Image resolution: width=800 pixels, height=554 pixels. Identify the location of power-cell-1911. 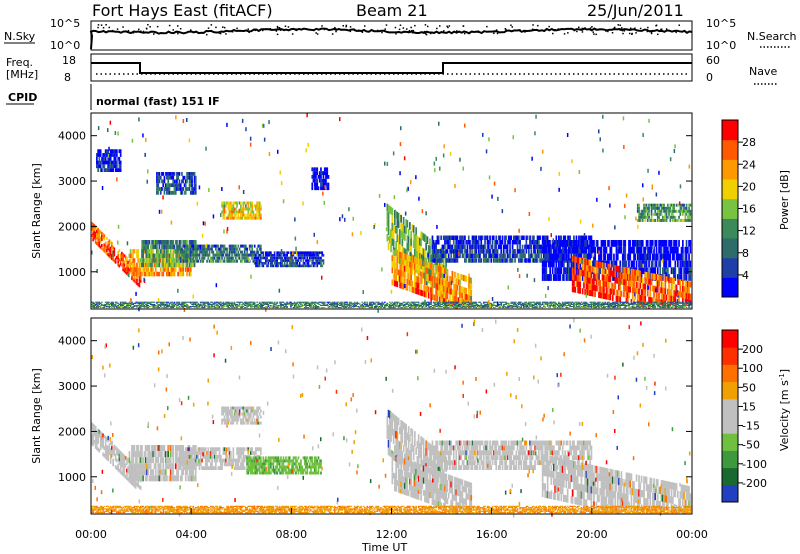
(421, 286).